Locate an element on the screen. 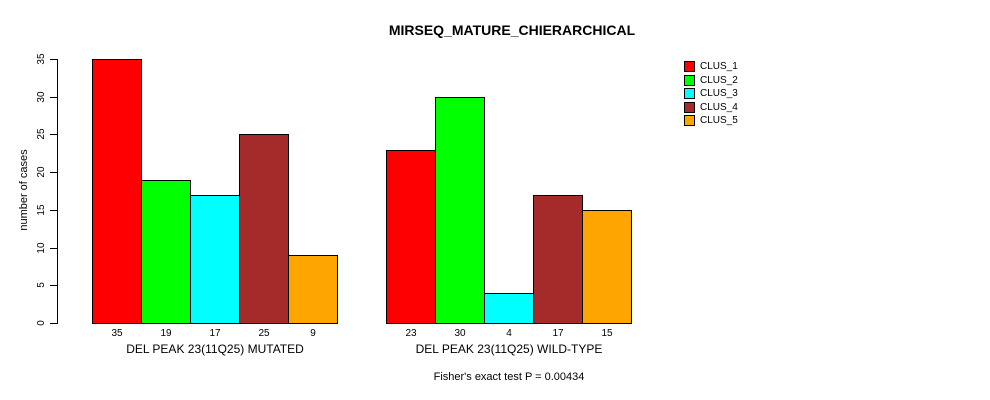 Image resolution: width=990 pixels, height=400 pixels. bar-value-label: 35 is located at coordinates (117, 333).